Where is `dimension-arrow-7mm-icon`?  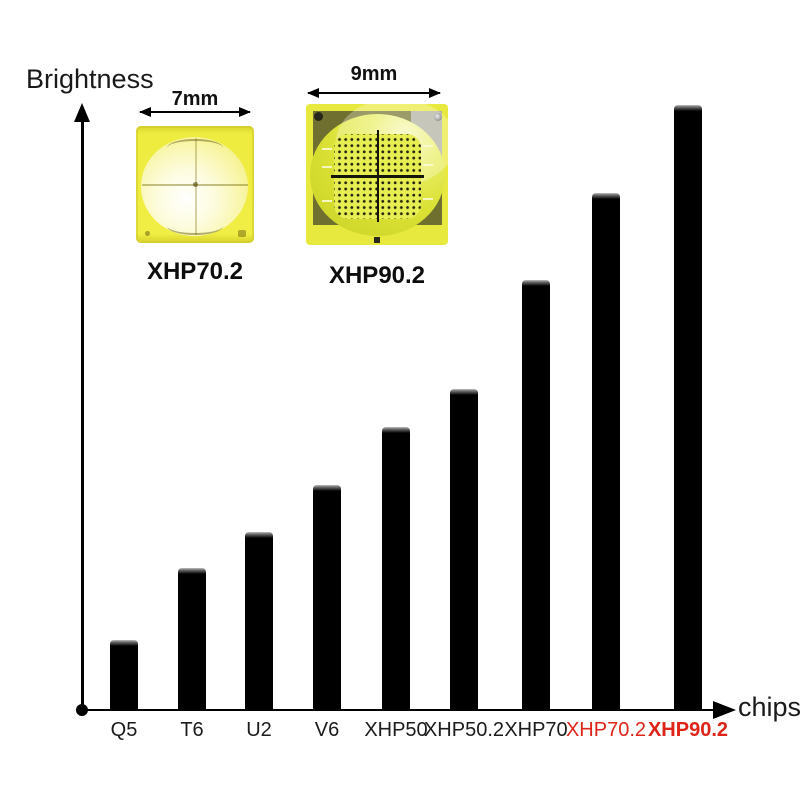
dimension-arrow-7mm-icon is located at coordinates (195, 111).